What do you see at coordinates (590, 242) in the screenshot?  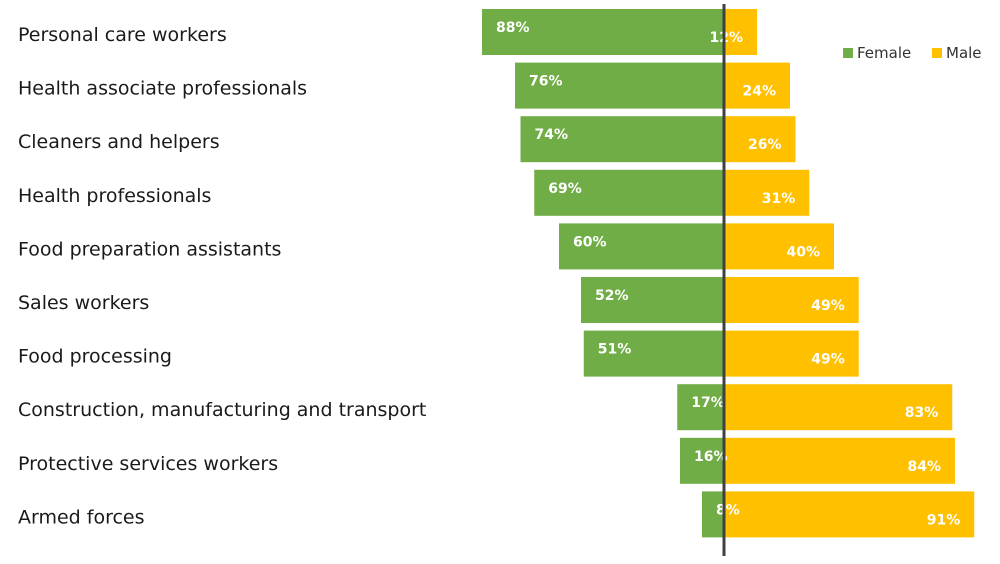 I see `female-value-label-4: 60%` at bounding box center [590, 242].